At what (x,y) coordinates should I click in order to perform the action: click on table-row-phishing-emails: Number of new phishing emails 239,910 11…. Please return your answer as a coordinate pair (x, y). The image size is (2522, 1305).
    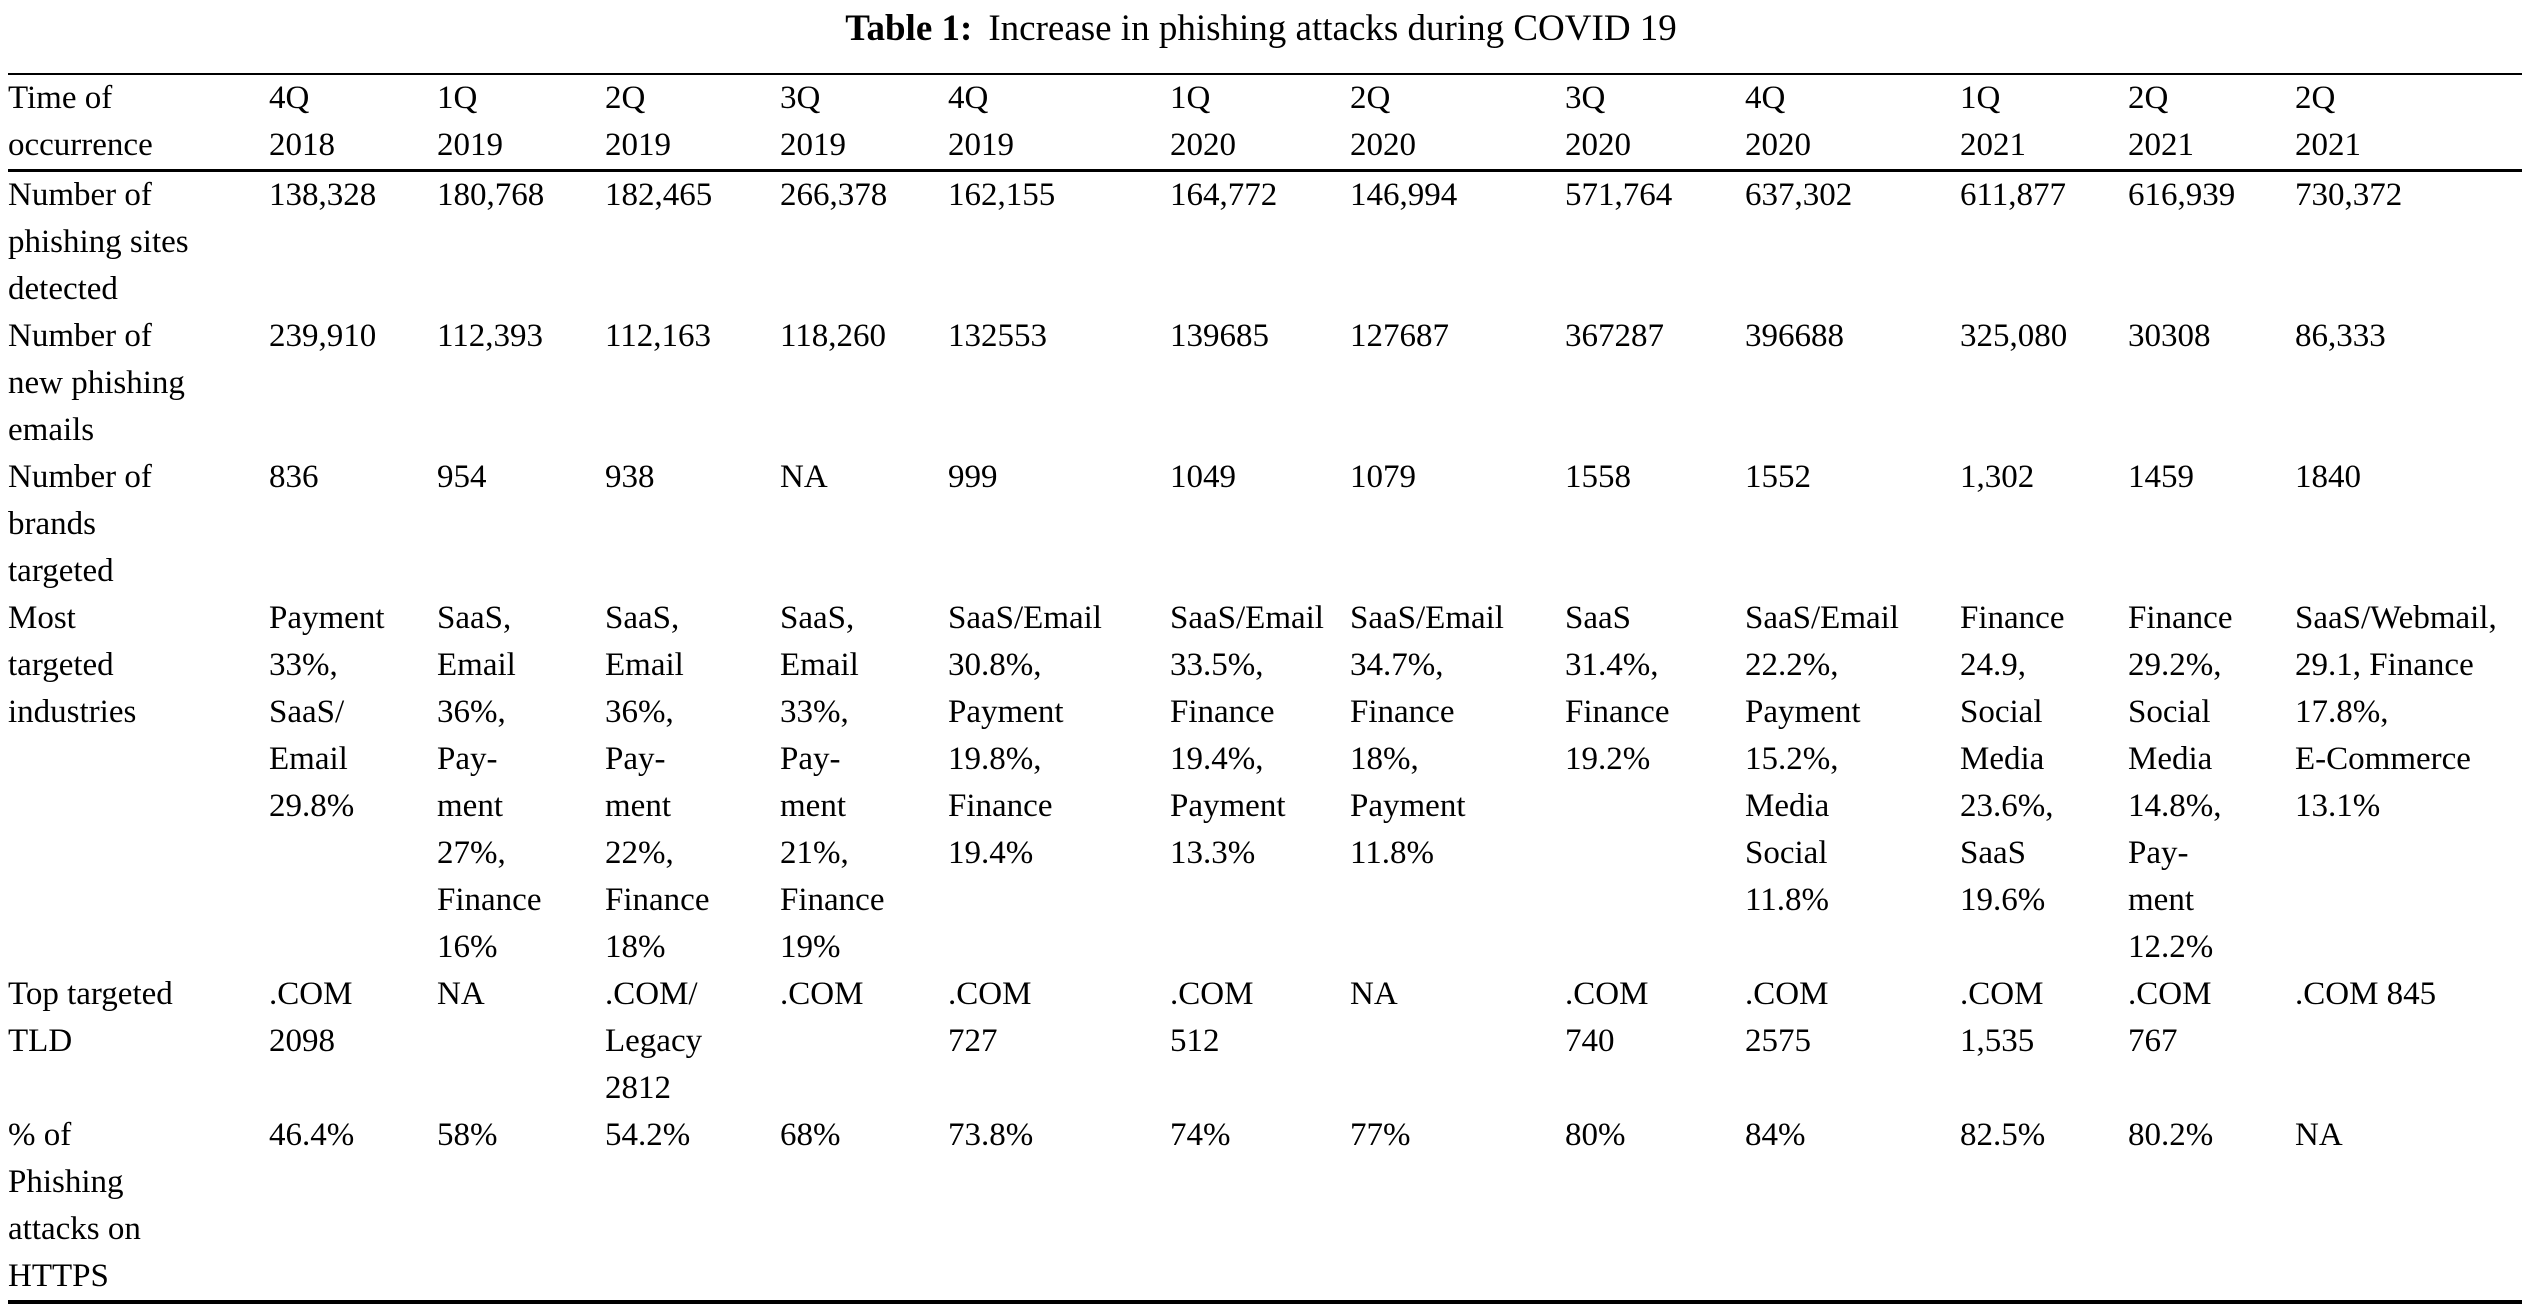
    Looking at the image, I should click on (1265, 383).